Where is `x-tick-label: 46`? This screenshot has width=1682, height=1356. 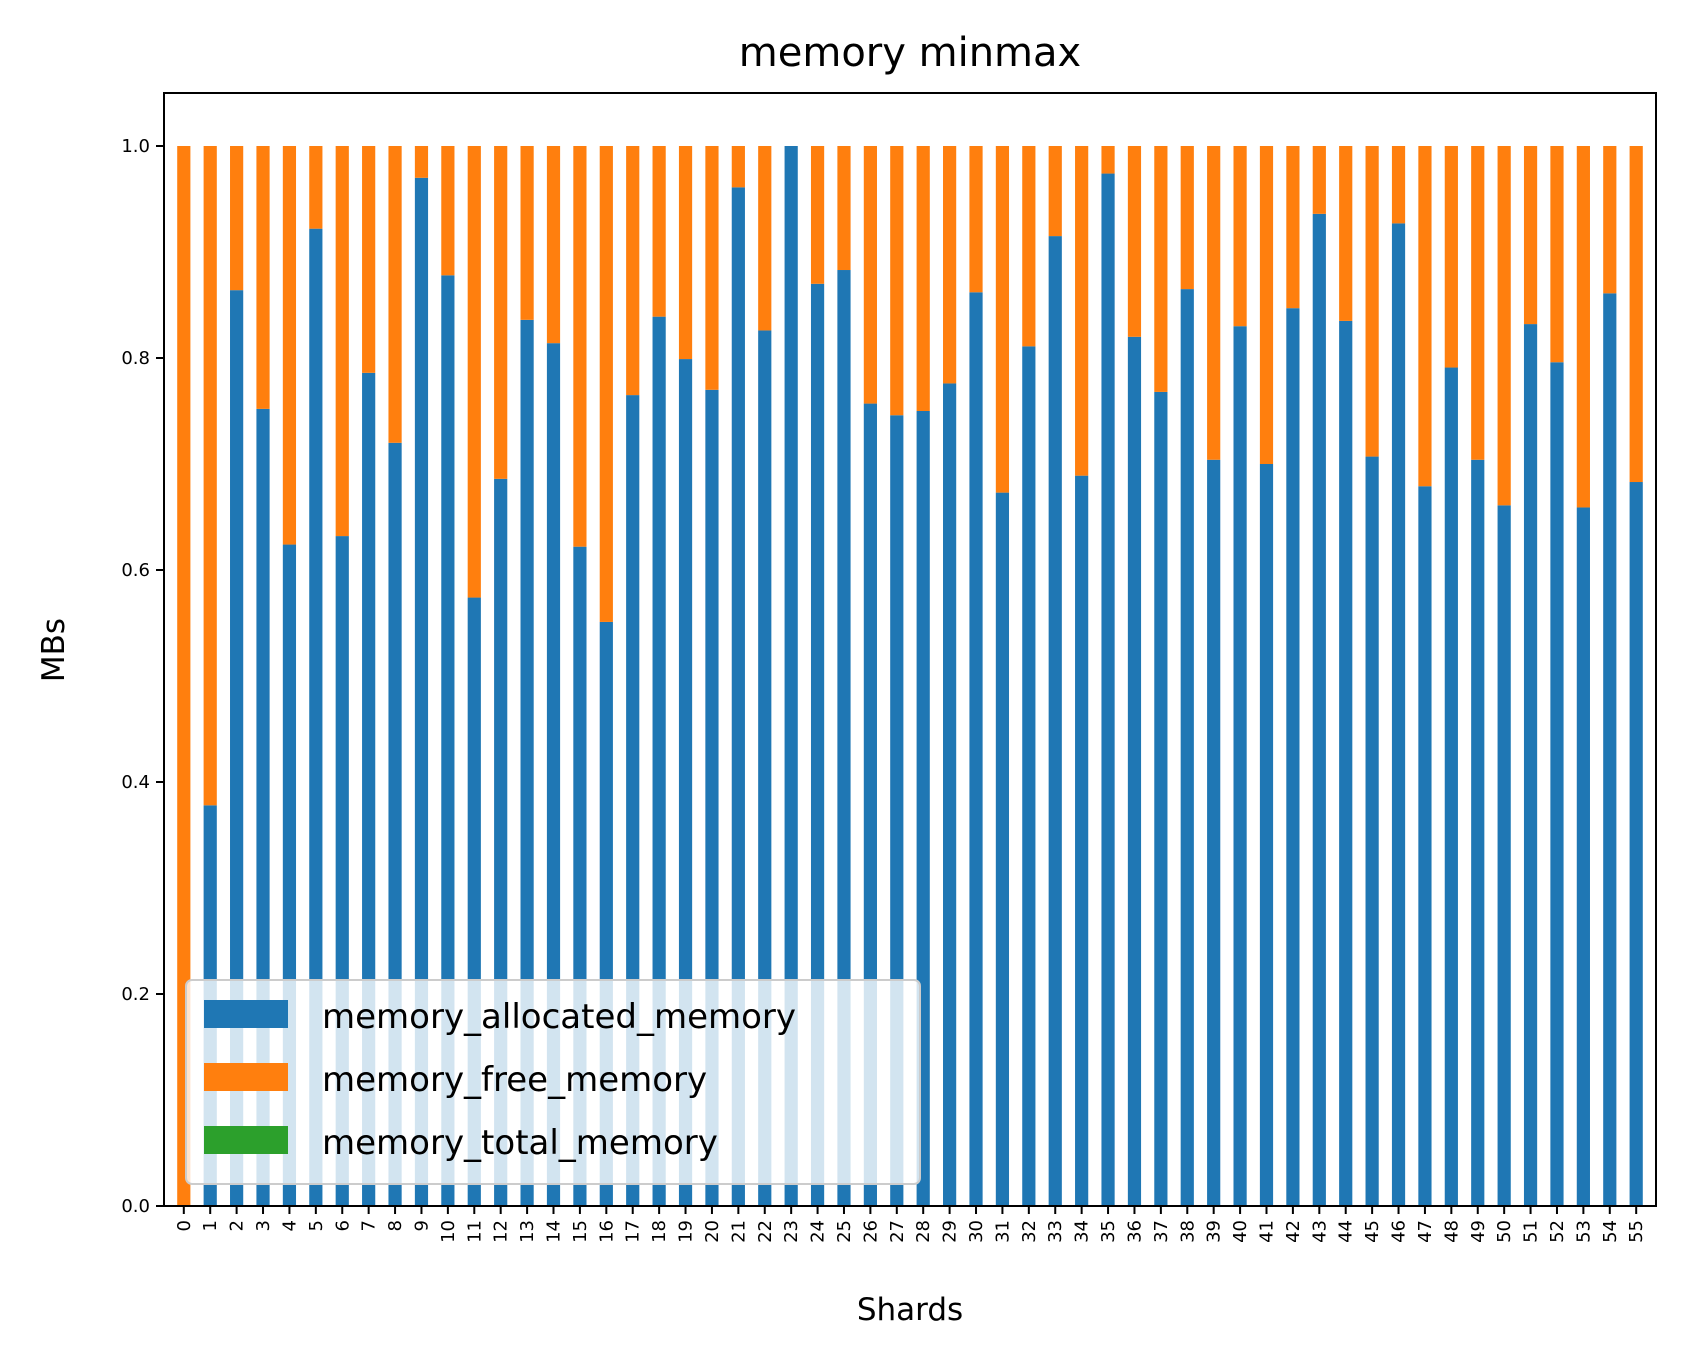
x-tick-label: 46 is located at coordinates (1399, 1231).